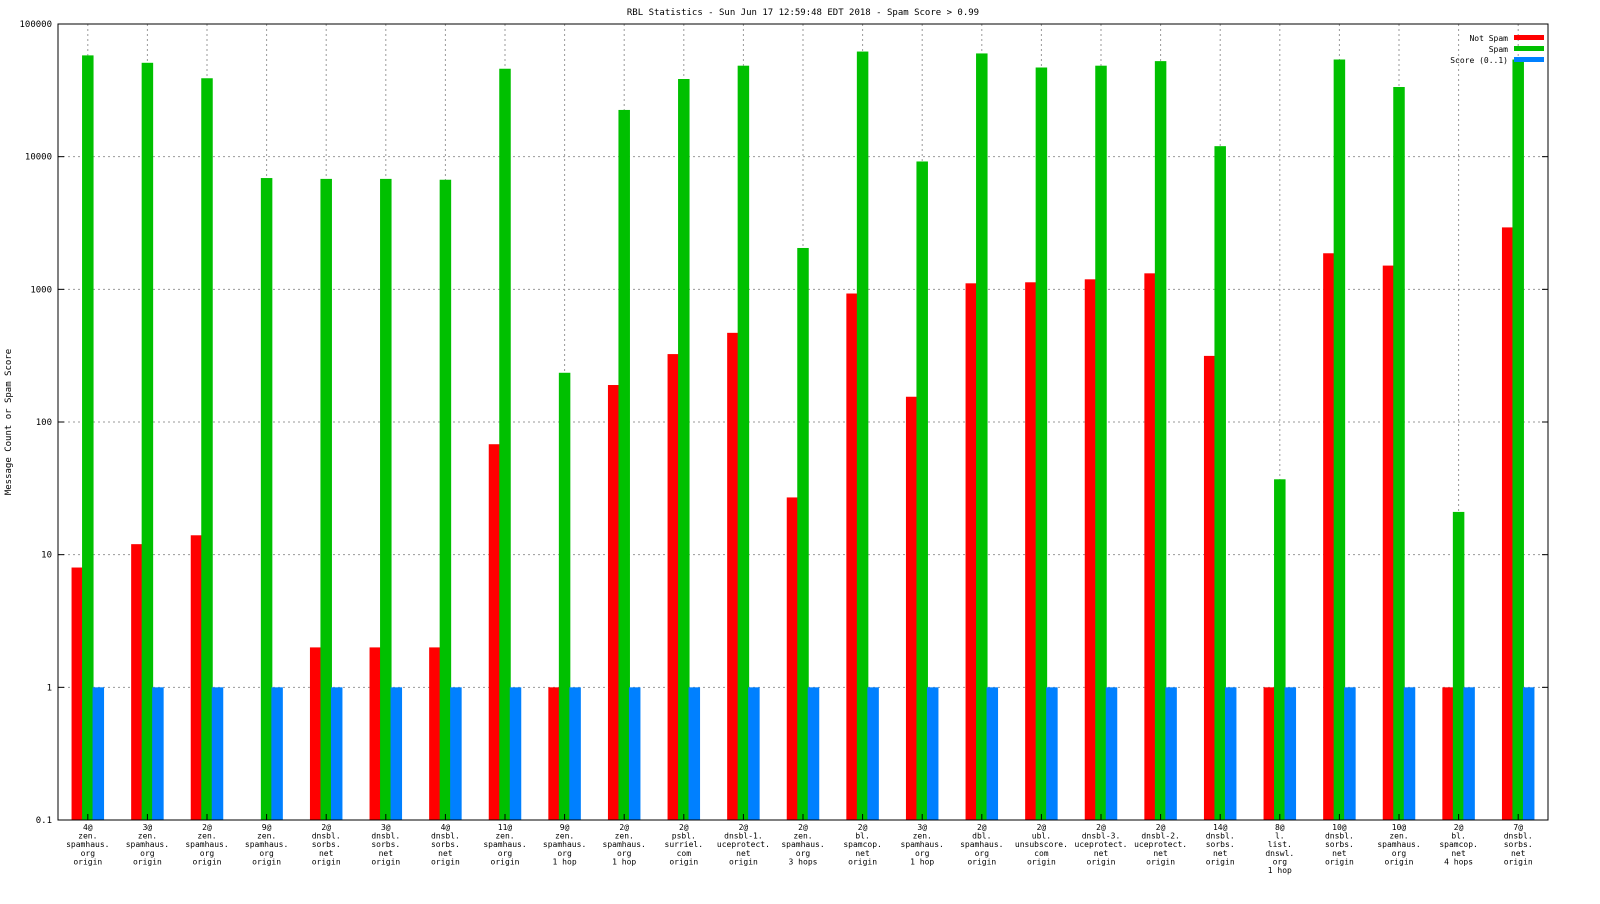 This screenshot has height=904, width=1600. I want to click on x-tick-label: 4 hops, so click(1458, 861).